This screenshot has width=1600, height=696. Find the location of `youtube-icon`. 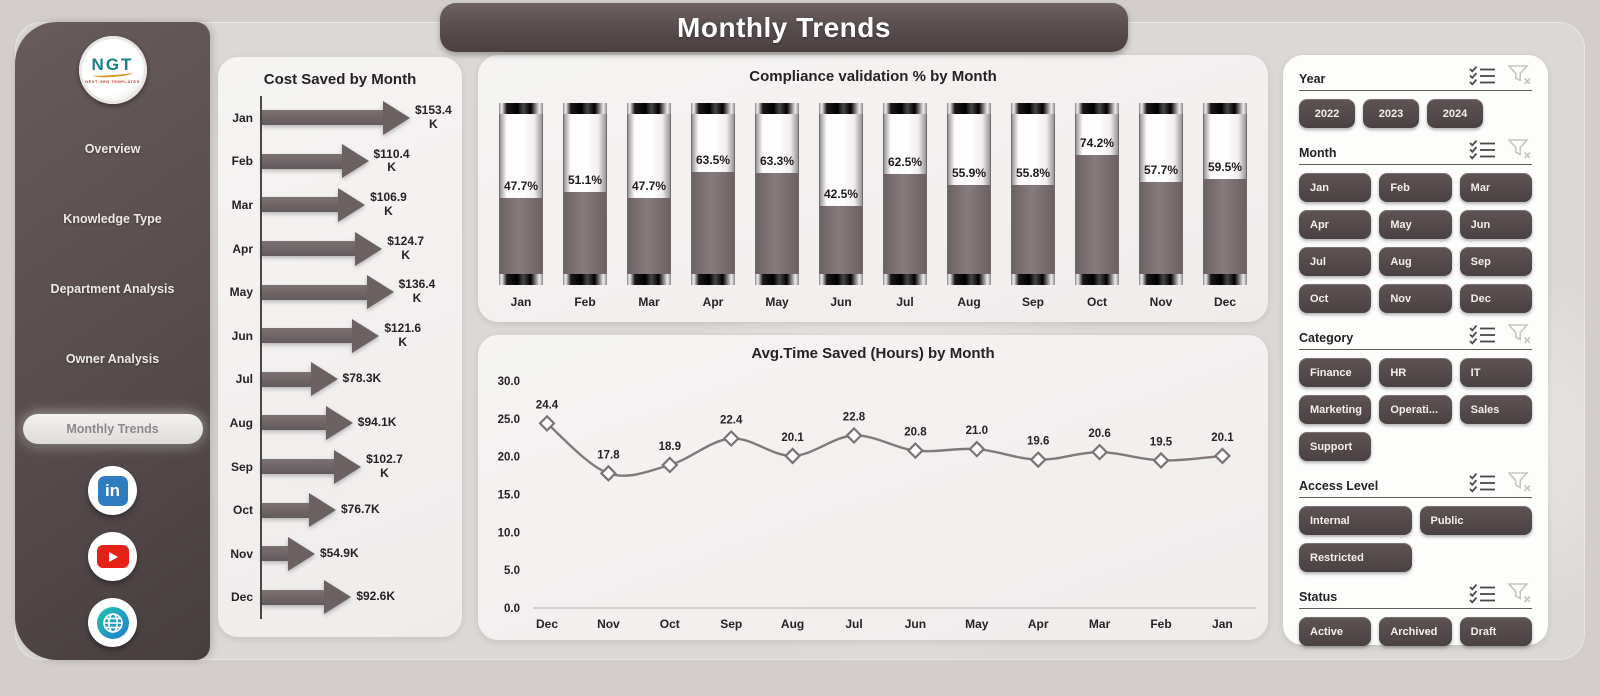

youtube-icon is located at coordinates (112, 556).